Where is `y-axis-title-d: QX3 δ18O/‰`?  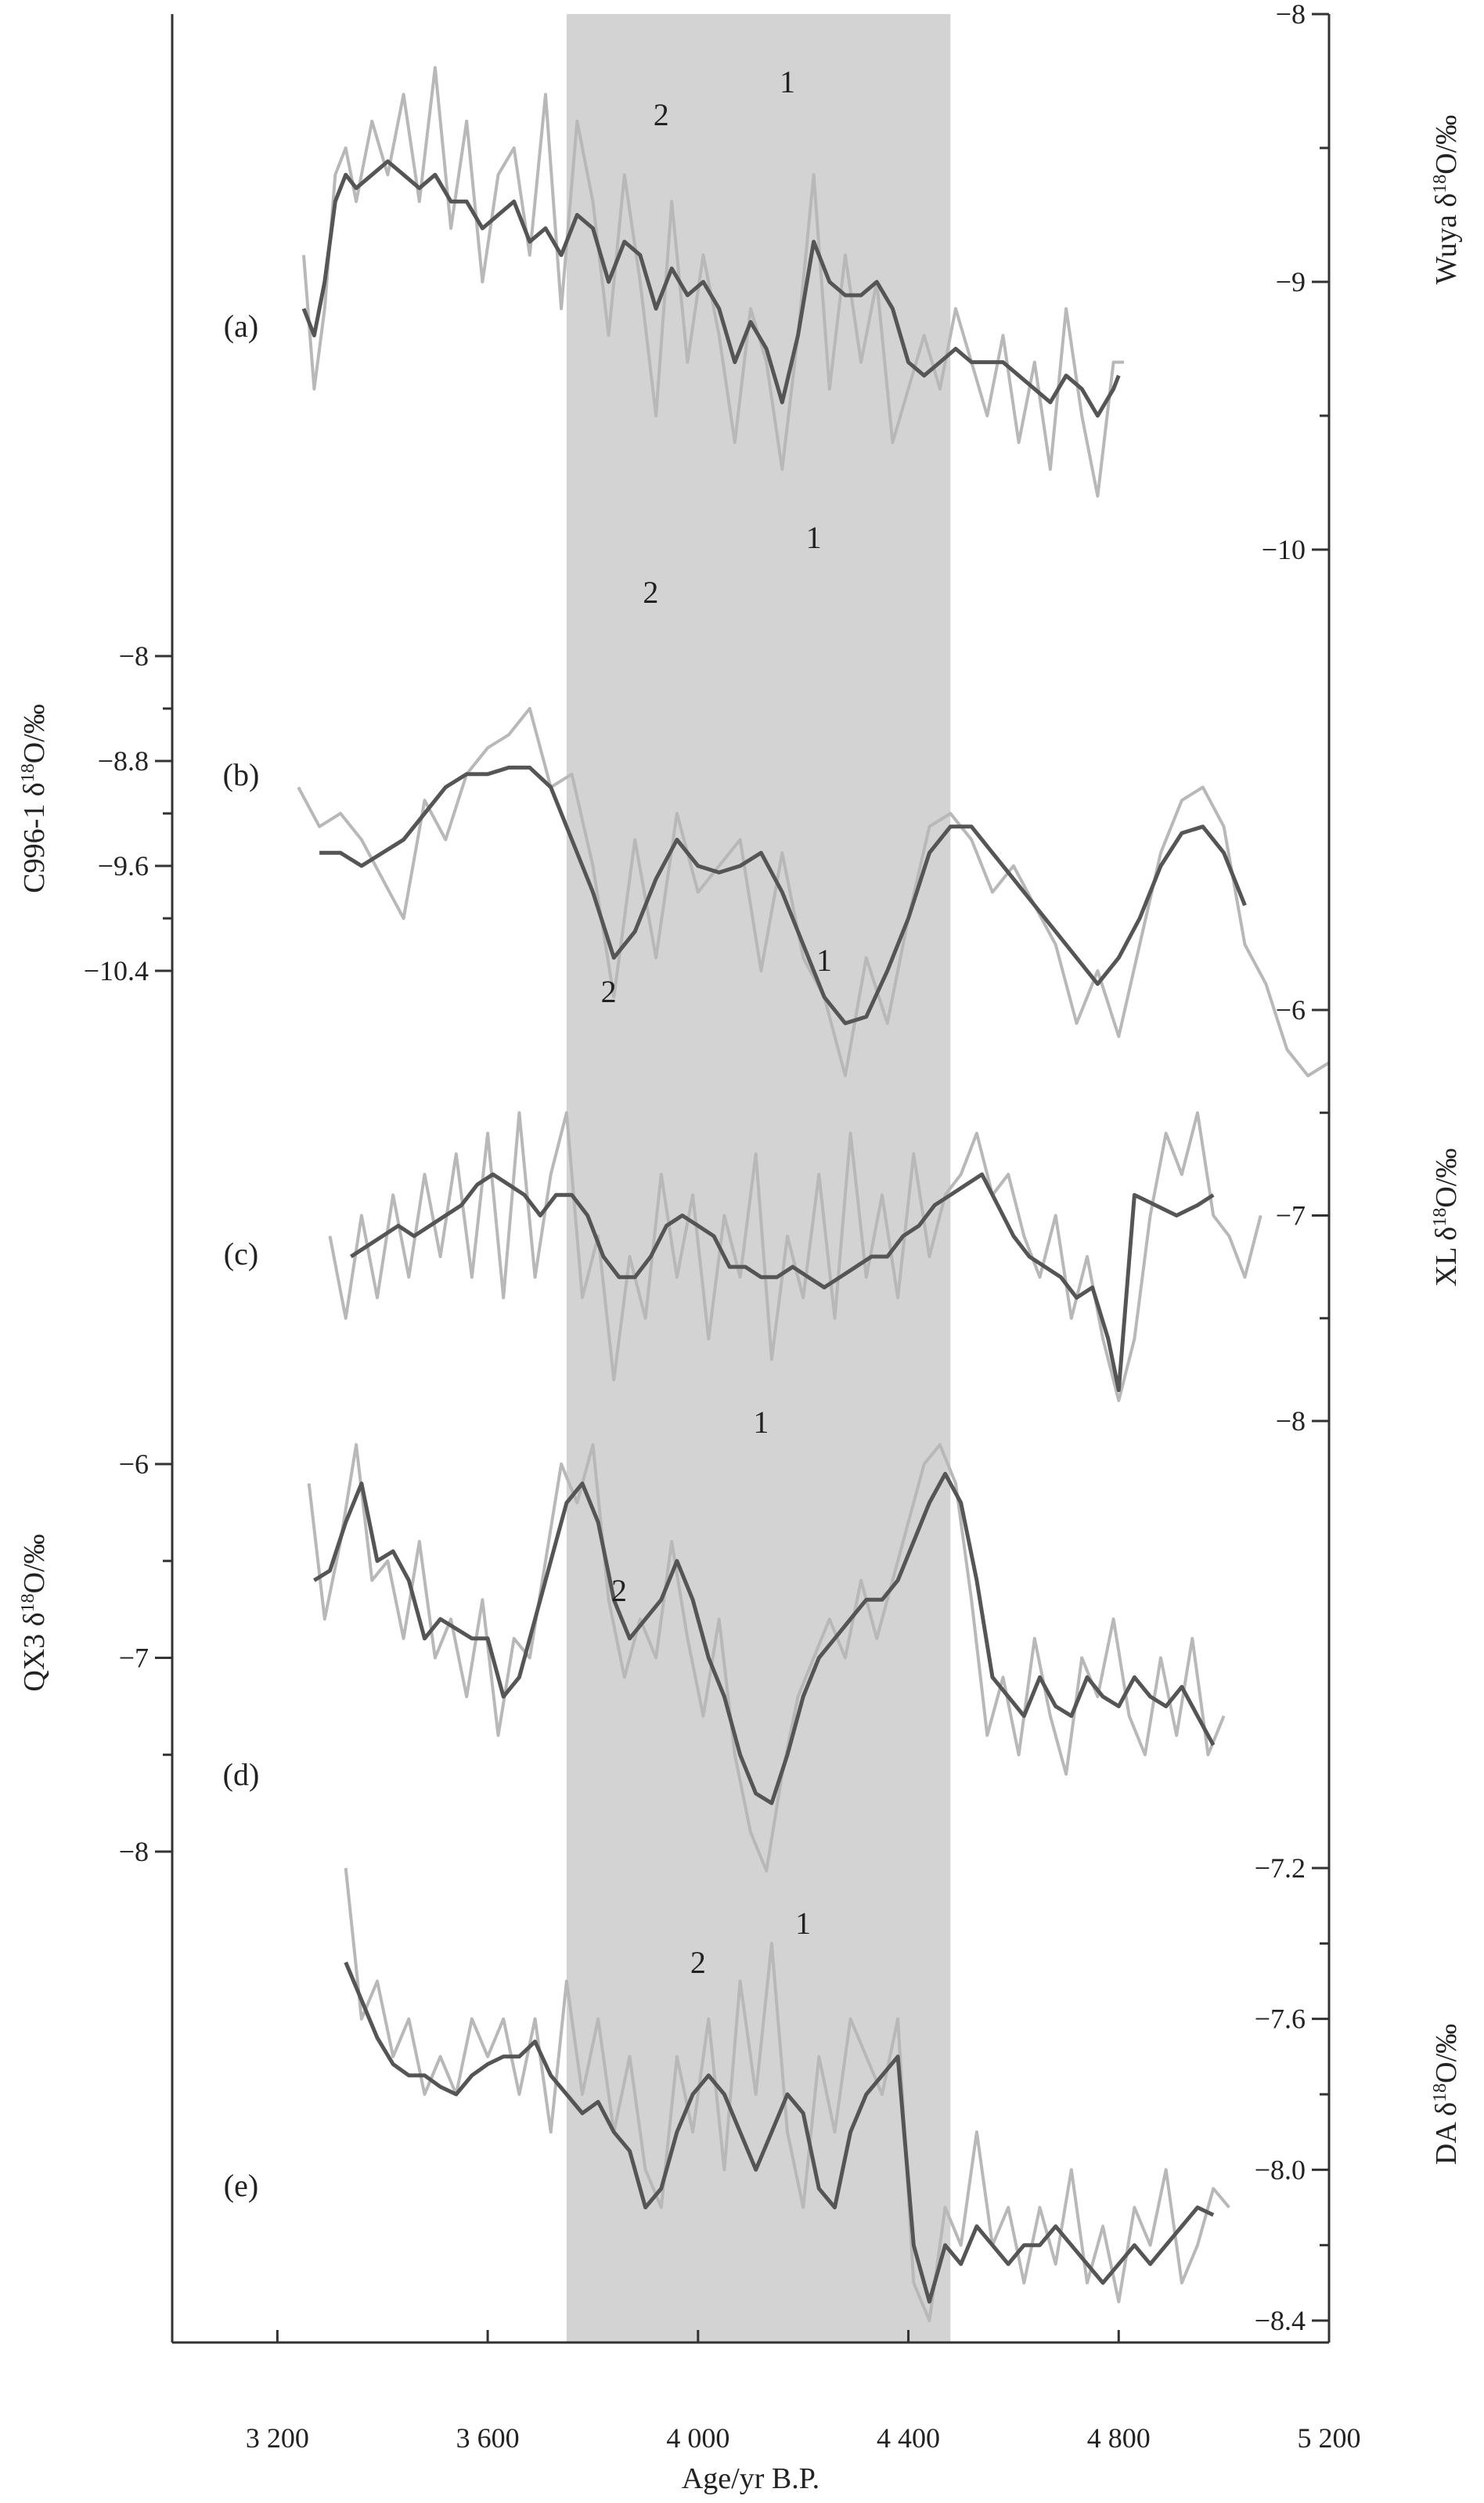 y-axis-title-d: QX3 δ18O/‰ is located at coordinates (34, 1612).